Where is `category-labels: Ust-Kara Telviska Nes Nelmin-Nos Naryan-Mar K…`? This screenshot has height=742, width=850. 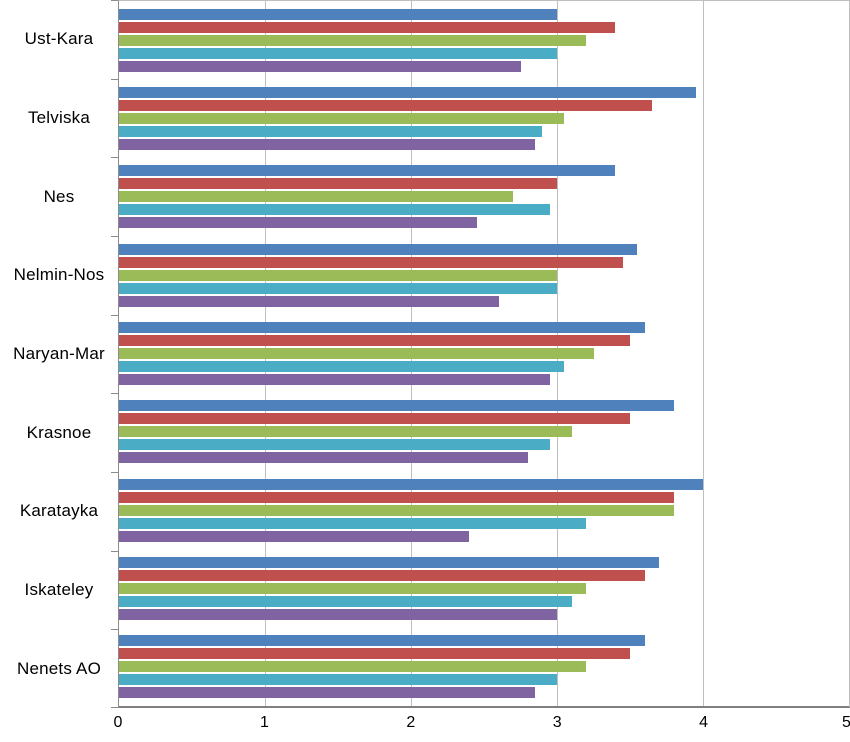
category-labels: Ust-Kara Telviska Nes Nelmin-Nos Naryan-Mar K… is located at coordinates (59, 354).